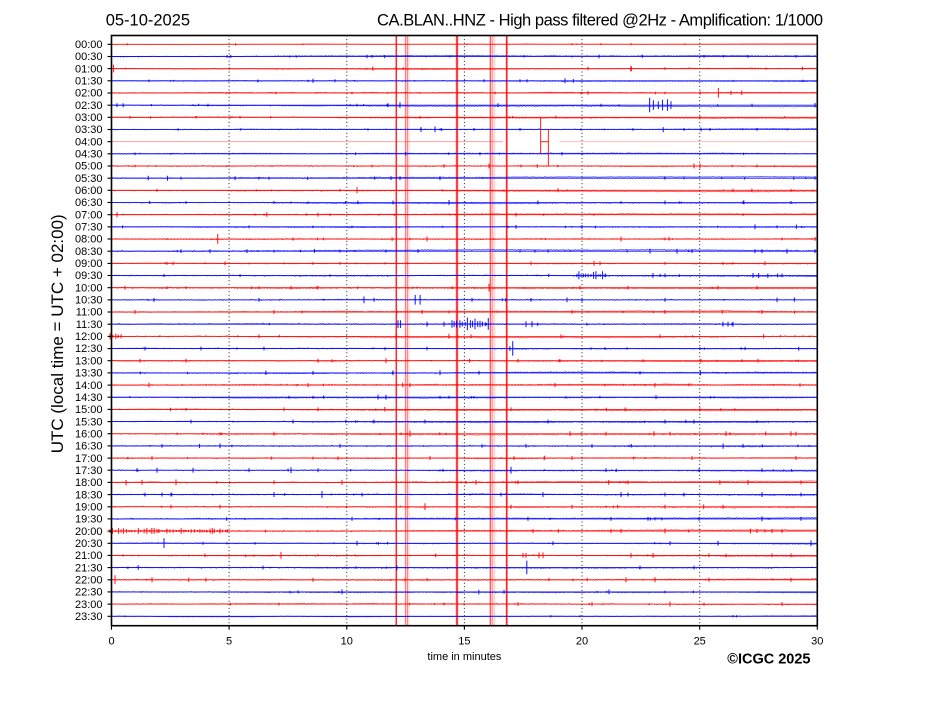 Image resolution: width=927 pixels, height=701 pixels. Describe the element at coordinates (89, 252) in the screenshot. I see `svg-text: 08:30` at that location.